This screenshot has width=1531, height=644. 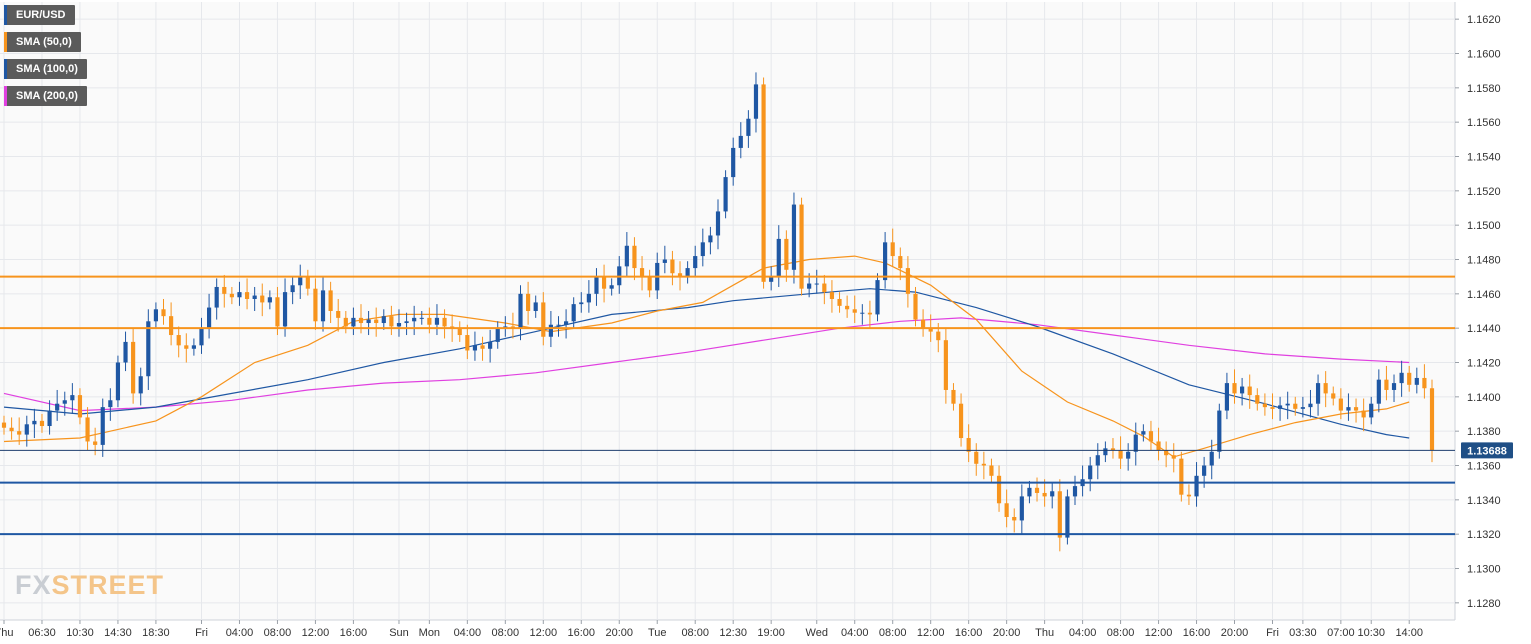 What do you see at coordinates (506, 633) in the screenshot?
I see `x-tick-label: 08:00` at bounding box center [506, 633].